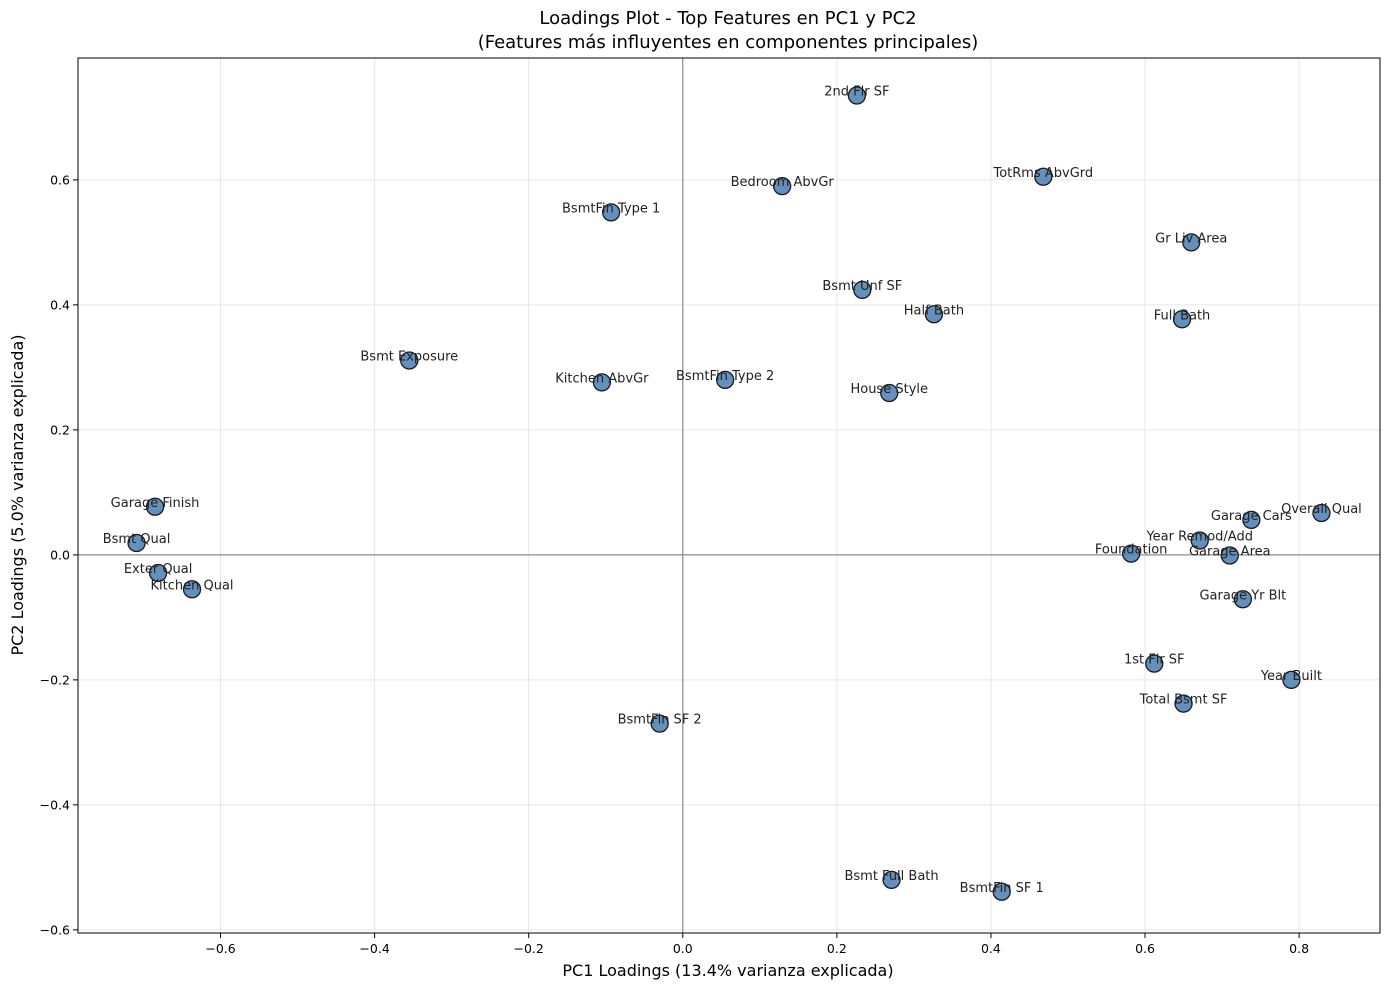 The width and height of the screenshot is (1389, 990). I want to click on x-tick-label: 0.4, so click(991, 948).